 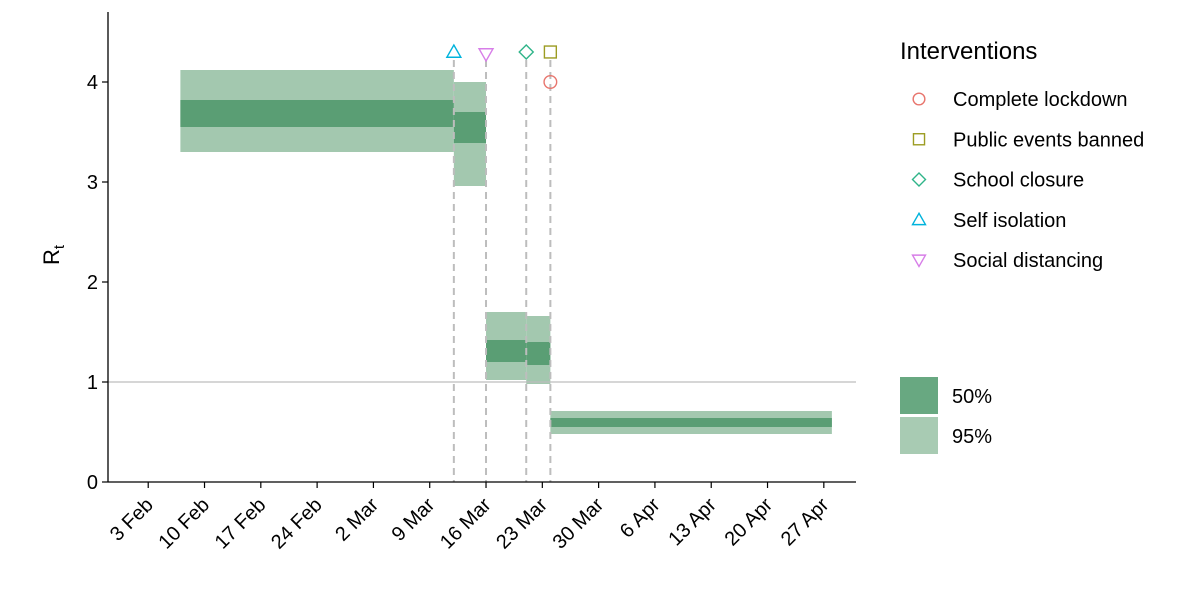 What do you see at coordinates (92, 283) in the screenshot?
I see `y-tick-label: 2` at bounding box center [92, 283].